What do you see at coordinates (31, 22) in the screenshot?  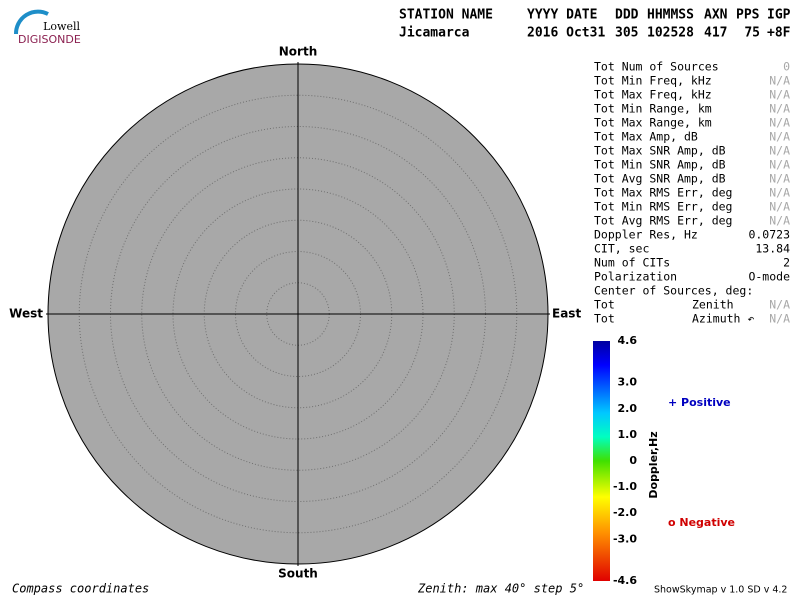 I see `logo-swoosh` at bounding box center [31, 22].